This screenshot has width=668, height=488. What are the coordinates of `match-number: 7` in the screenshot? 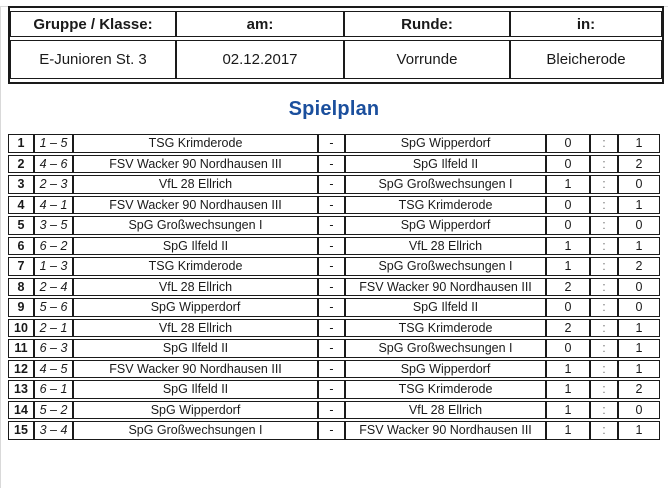 It's located at (21, 266).